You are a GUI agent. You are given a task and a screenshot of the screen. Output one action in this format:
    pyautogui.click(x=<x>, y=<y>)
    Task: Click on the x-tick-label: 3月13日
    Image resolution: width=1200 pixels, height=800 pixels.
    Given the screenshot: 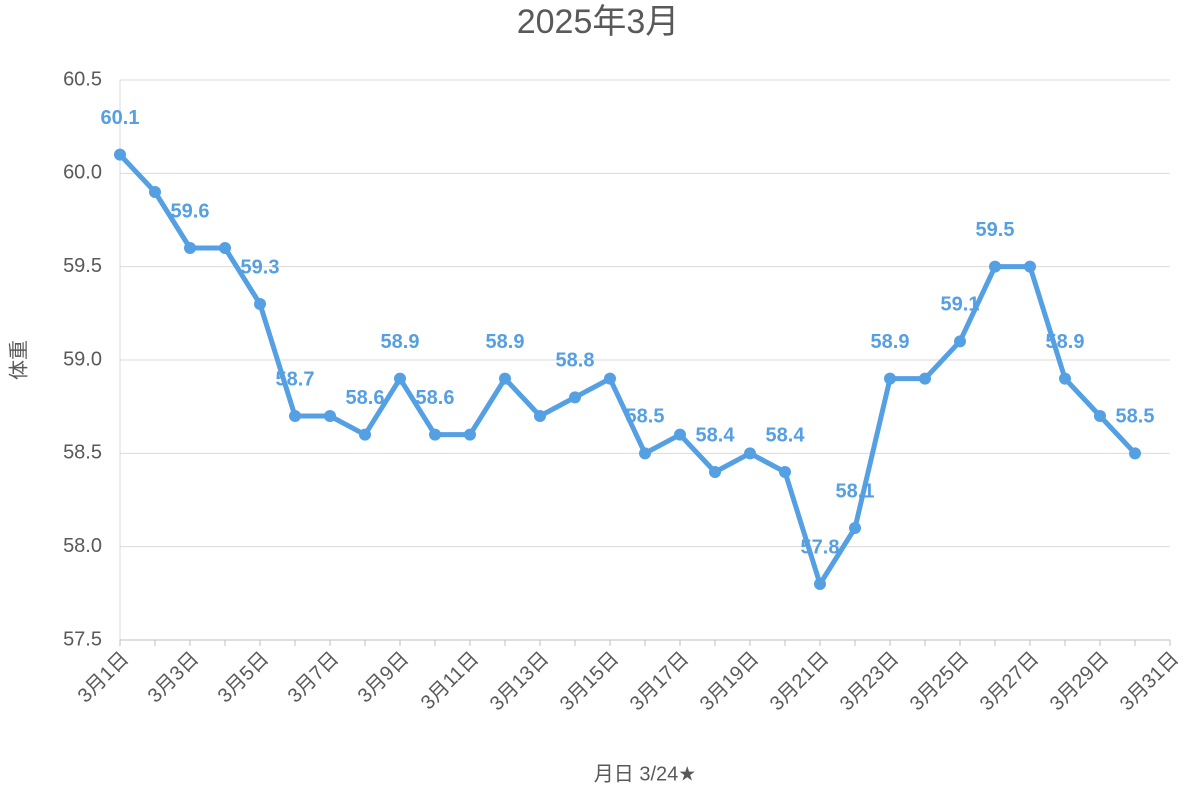 What is the action you would take?
    pyautogui.click(x=519, y=681)
    